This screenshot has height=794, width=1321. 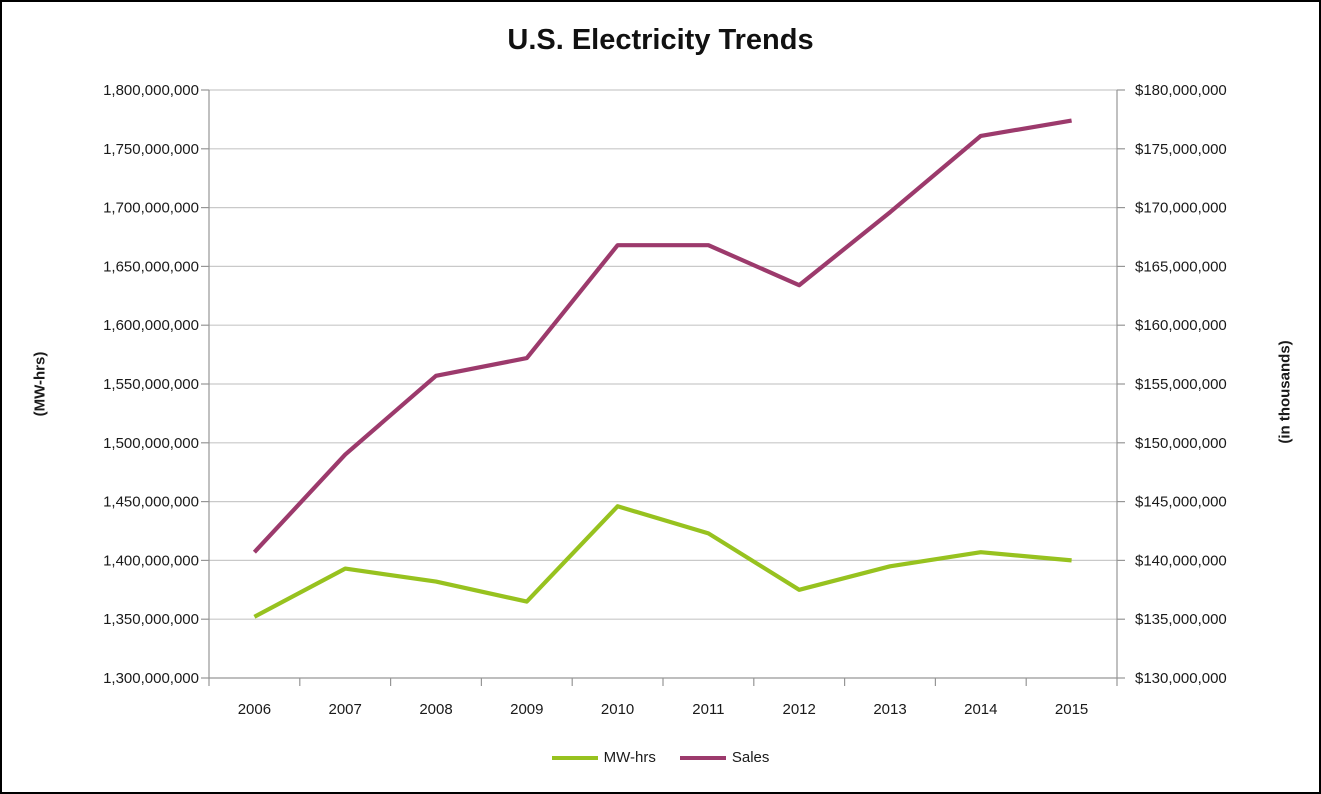 I want to click on x-axis-tick-label: 2014, so click(x=980, y=709).